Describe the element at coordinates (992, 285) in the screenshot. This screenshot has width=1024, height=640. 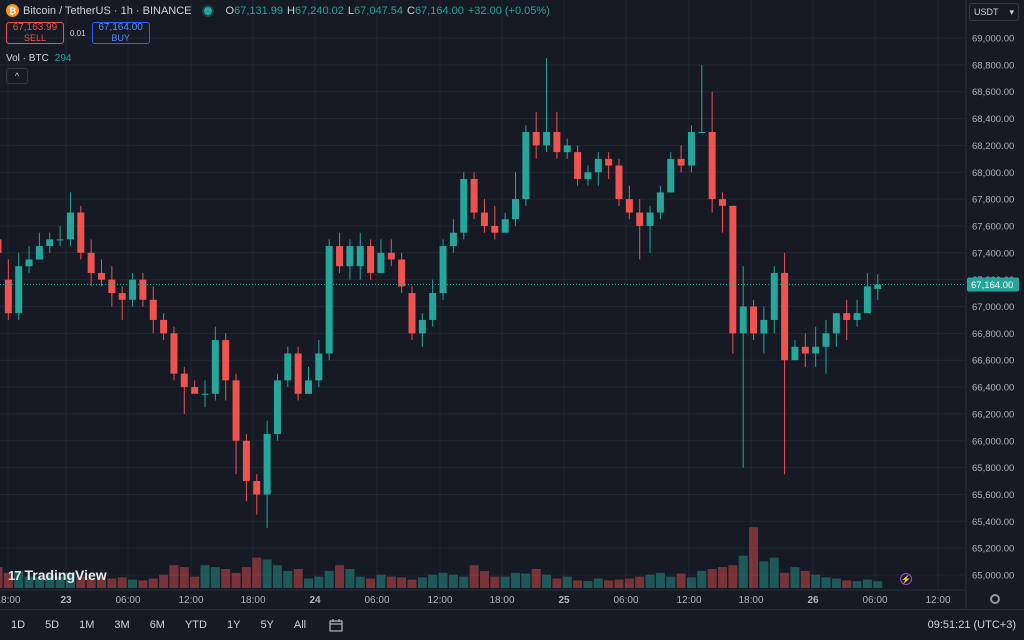
I see `last-price-label: 67,164.00` at that location.